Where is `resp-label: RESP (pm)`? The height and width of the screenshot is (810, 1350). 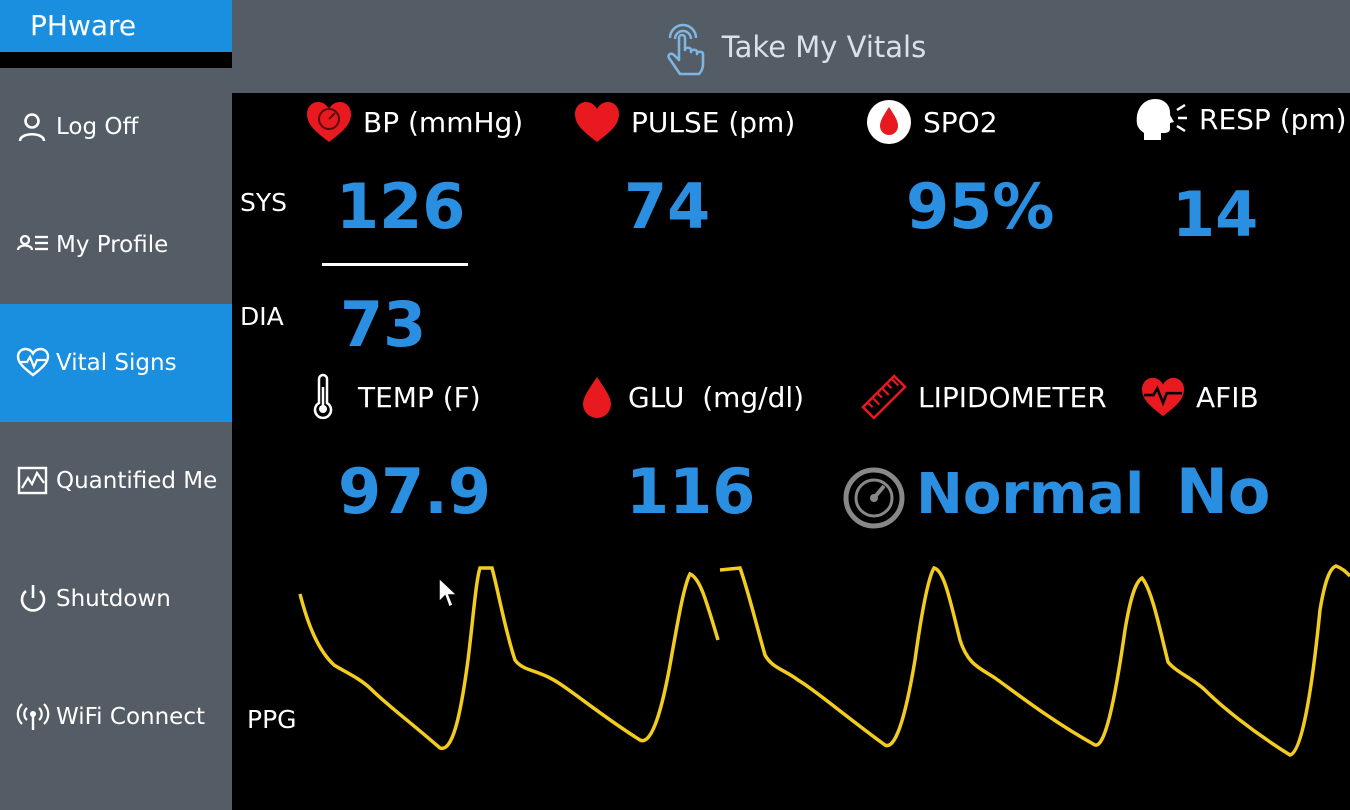 resp-label: RESP (pm) is located at coordinates (1240, 119).